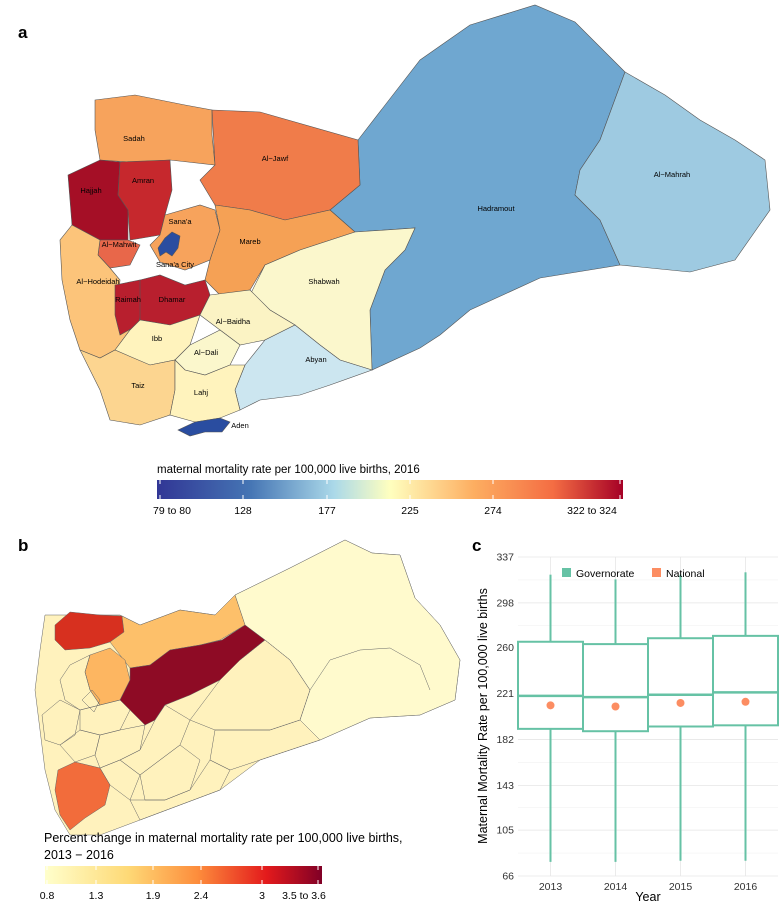  What do you see at coordinates (206, 352) in the screenshot?
I see `label-aldali: Al−Dali` at bounding box center [206, 352].